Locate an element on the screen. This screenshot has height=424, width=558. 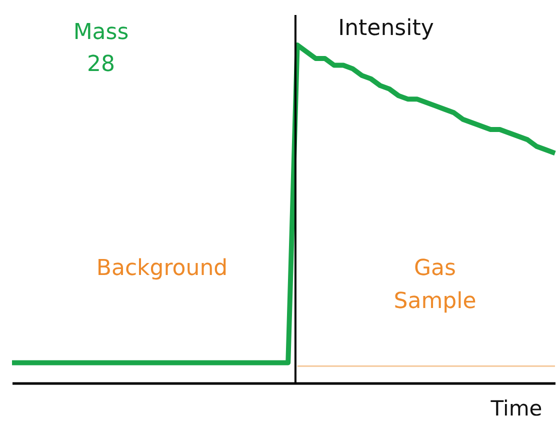
text: Mass 28 is located at coordinates (101, 48).